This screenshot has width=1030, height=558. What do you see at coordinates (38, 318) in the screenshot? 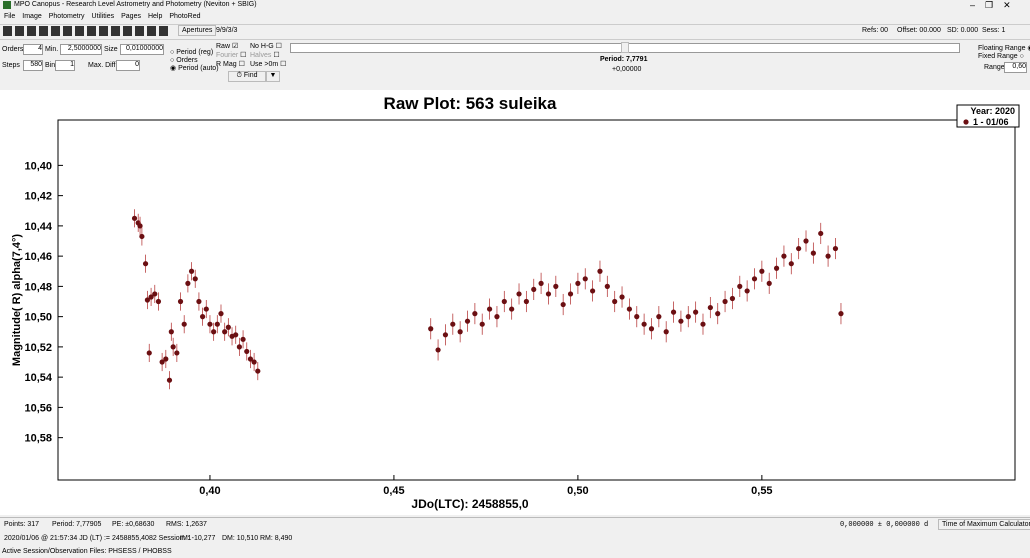
I see `y-tick-label: 10,50` at bounding box center [38, 318].